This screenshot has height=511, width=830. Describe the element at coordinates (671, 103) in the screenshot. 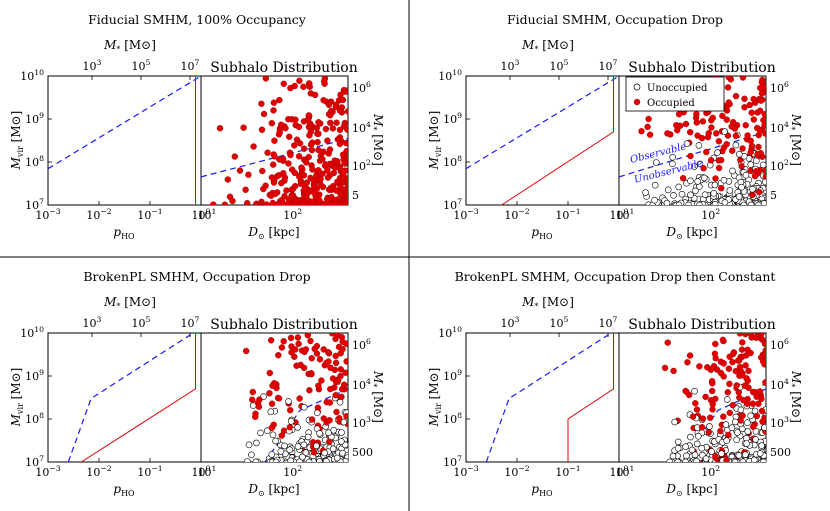

I see `legend-occupied-label: Occupied` at that location.